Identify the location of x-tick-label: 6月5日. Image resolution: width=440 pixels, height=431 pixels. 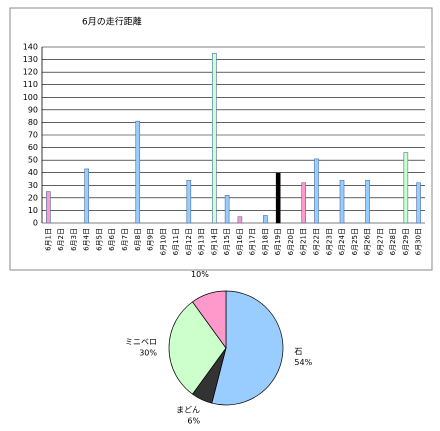
(99, 239).